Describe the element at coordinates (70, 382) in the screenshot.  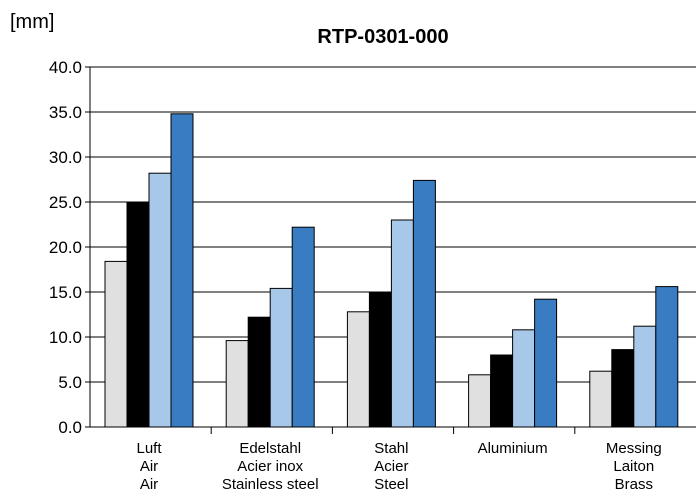
I see `y-tick-label: 5.0` at that location.